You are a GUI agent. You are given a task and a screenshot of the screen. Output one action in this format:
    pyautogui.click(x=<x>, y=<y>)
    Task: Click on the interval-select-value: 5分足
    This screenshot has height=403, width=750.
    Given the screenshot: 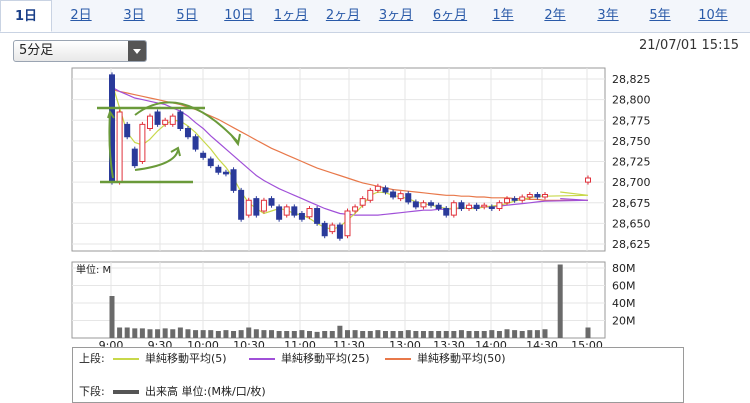 What is the action you would take?
    pyautogui.click(x=36, y=50)
    